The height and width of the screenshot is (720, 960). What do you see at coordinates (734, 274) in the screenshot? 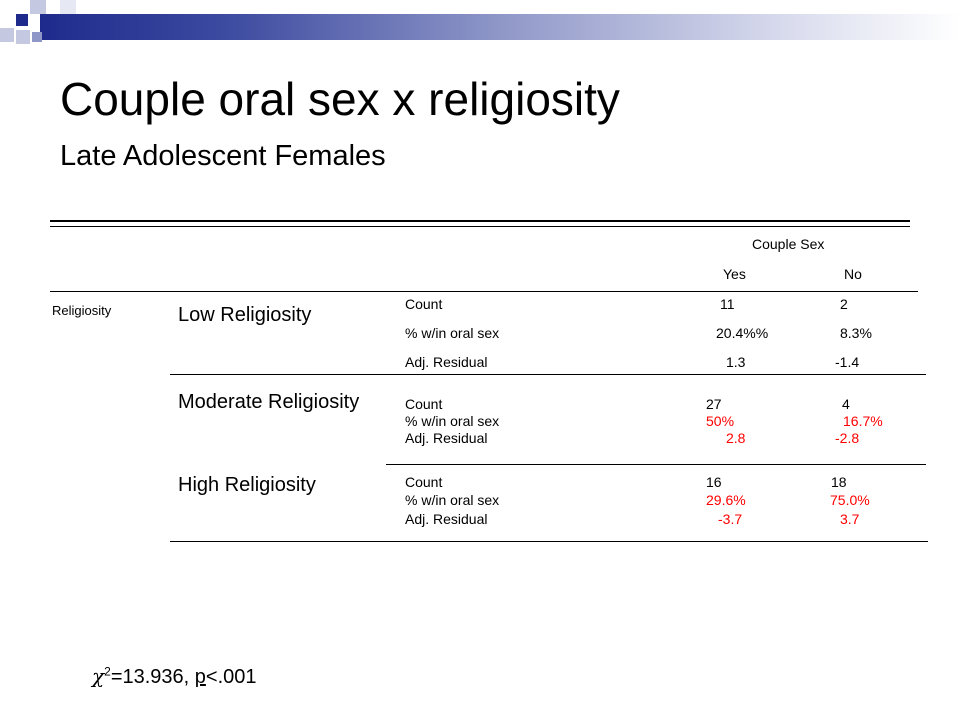
I see `column-header-yes: Yes` at bounding box center [734, 274].